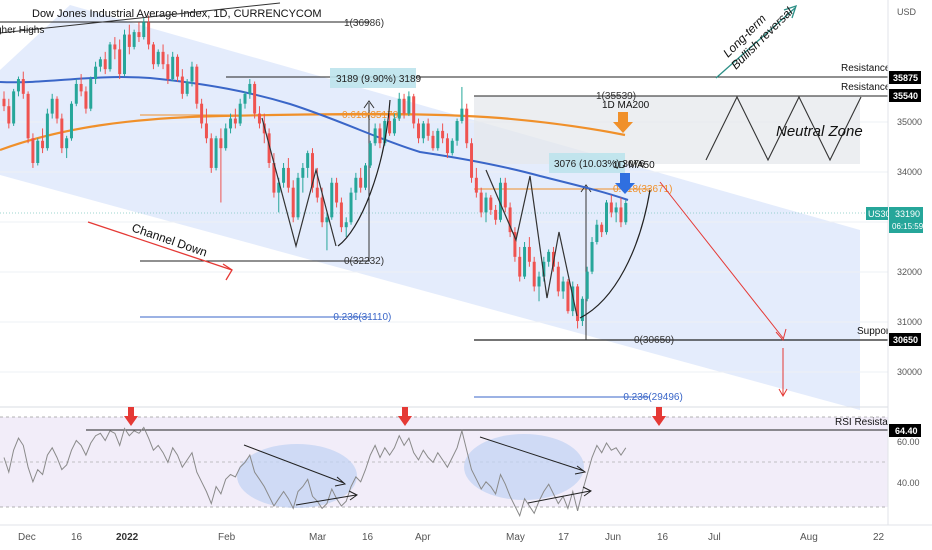 The image size is (932, 550). What do you see at coordinates (140, 18) in the screenshot?
I see `higher-highs-line` at bounding box center [140, 18].